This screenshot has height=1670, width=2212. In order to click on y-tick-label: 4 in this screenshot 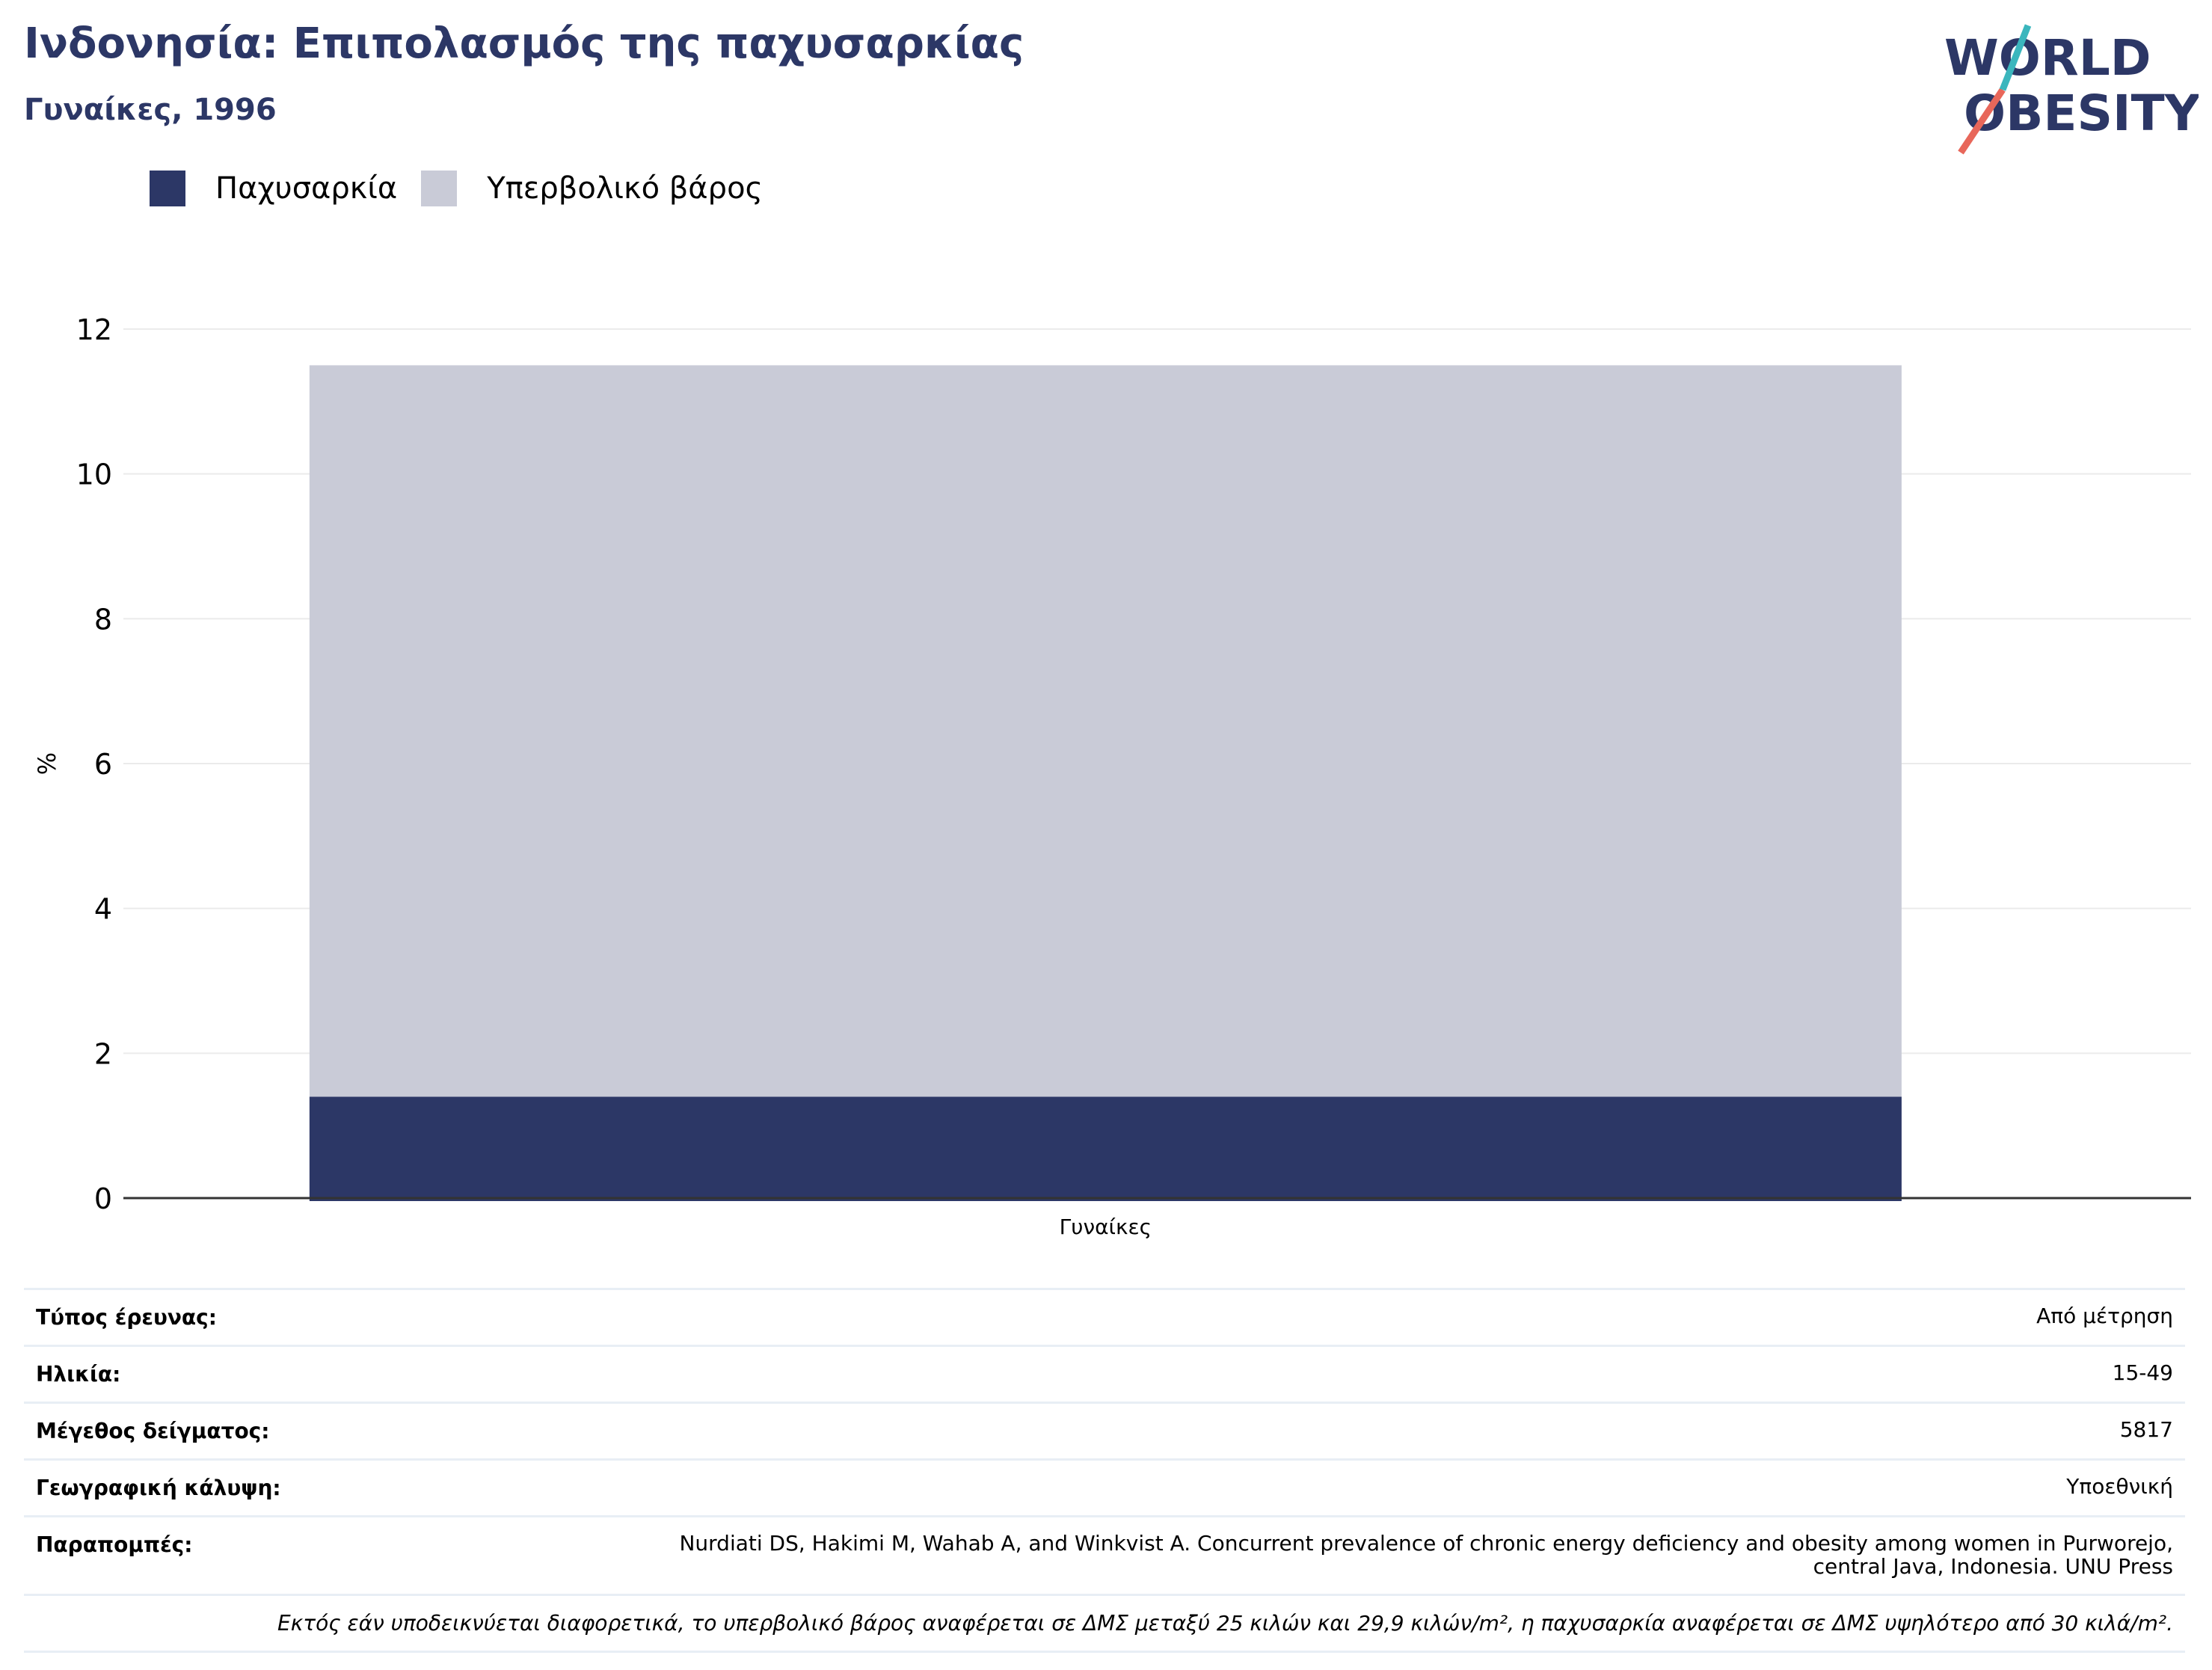, I will do `click(103, 909)`.